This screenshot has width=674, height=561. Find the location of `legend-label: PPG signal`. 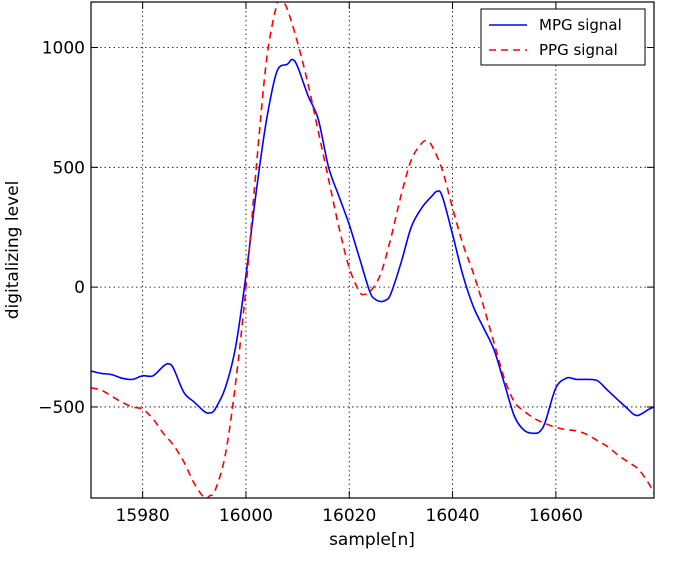

legend-label: PPG signal is located at coordinates (578, 50).